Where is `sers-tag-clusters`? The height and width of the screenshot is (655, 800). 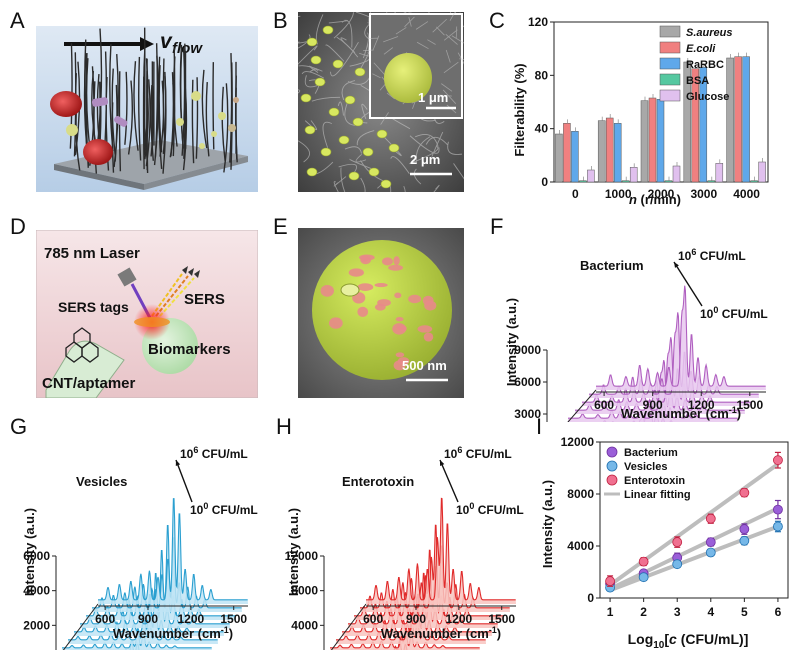
sers-tag-clusters is located at coordinates (378, 312).